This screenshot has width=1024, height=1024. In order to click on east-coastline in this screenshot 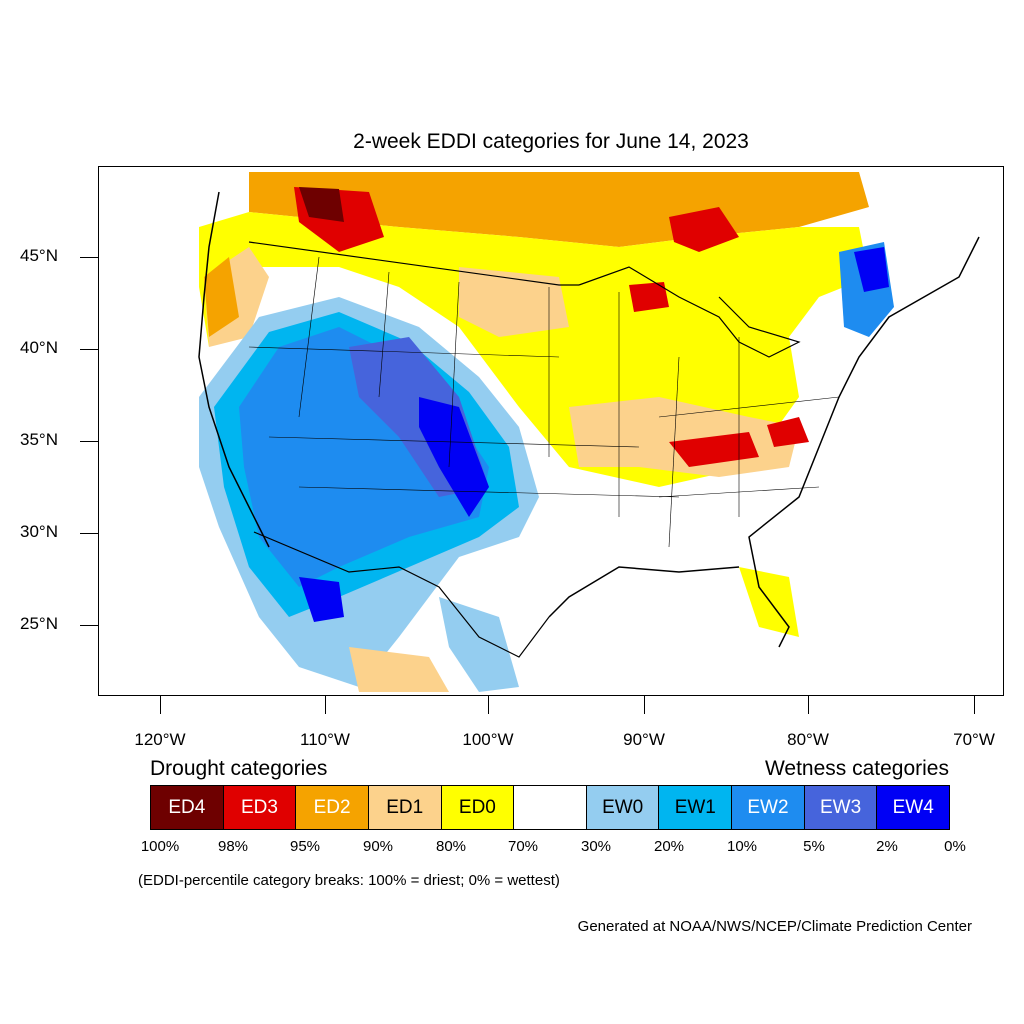, I will do `click(864, 442)`.